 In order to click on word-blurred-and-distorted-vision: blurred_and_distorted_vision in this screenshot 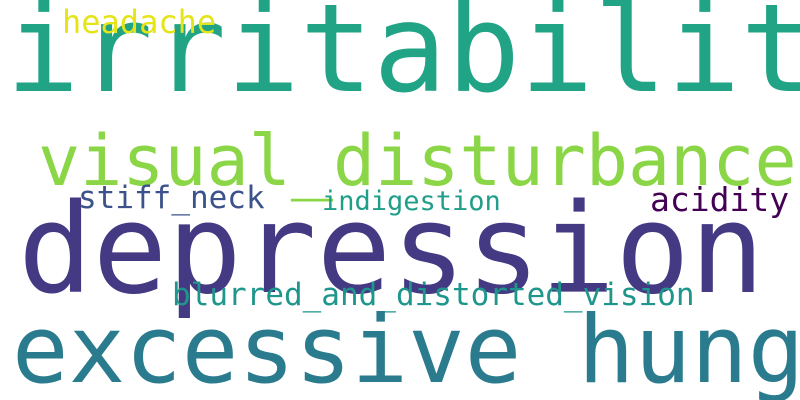, I will do `click(433, 295)`.